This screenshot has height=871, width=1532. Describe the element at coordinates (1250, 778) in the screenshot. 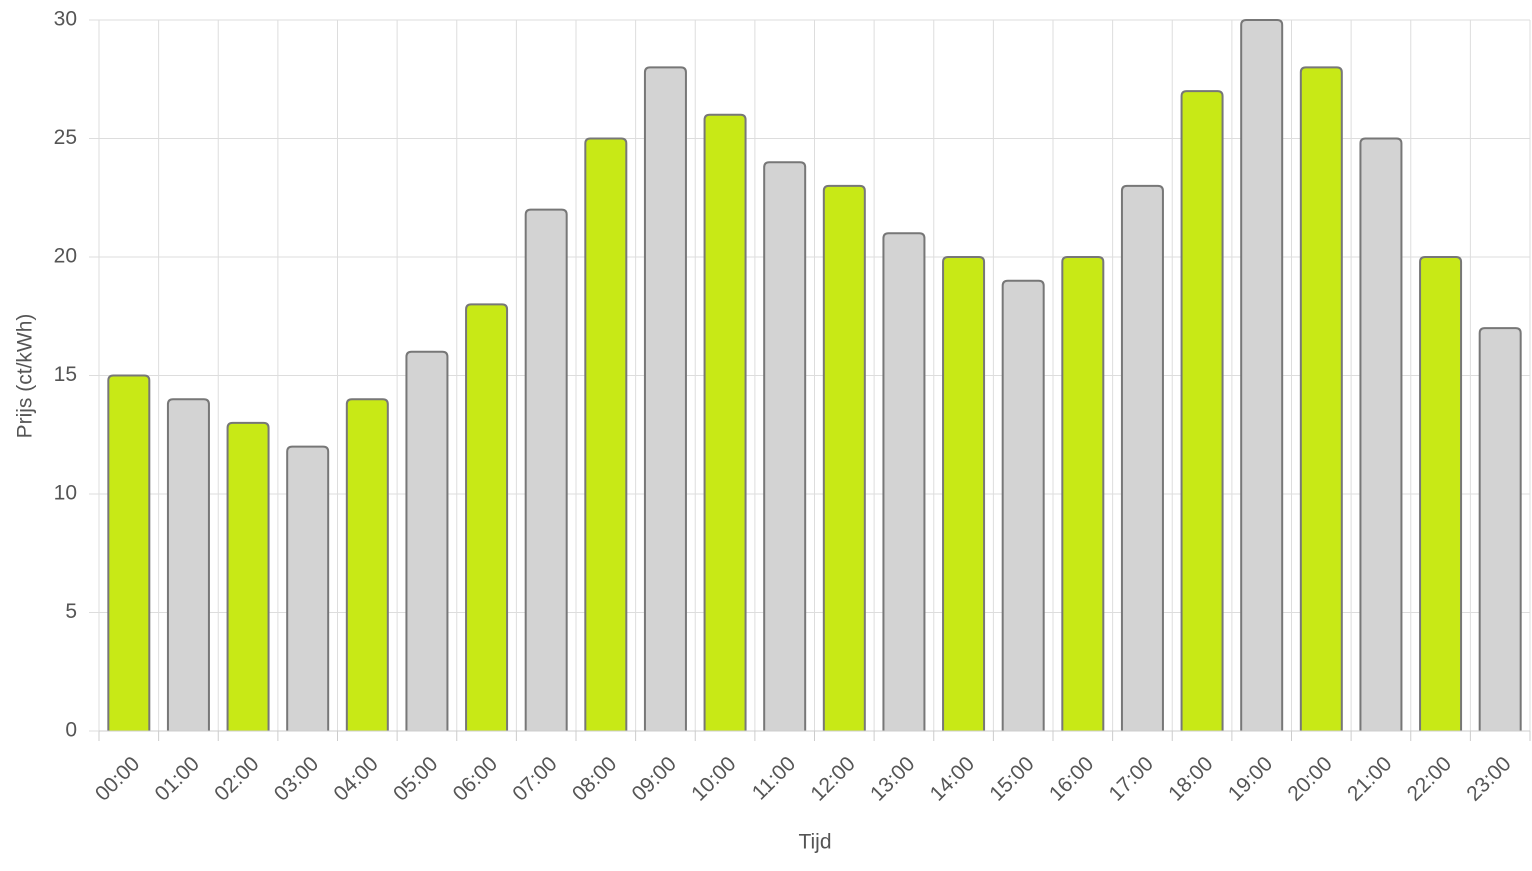

I see `x-tick-label: 19:00` at that location.